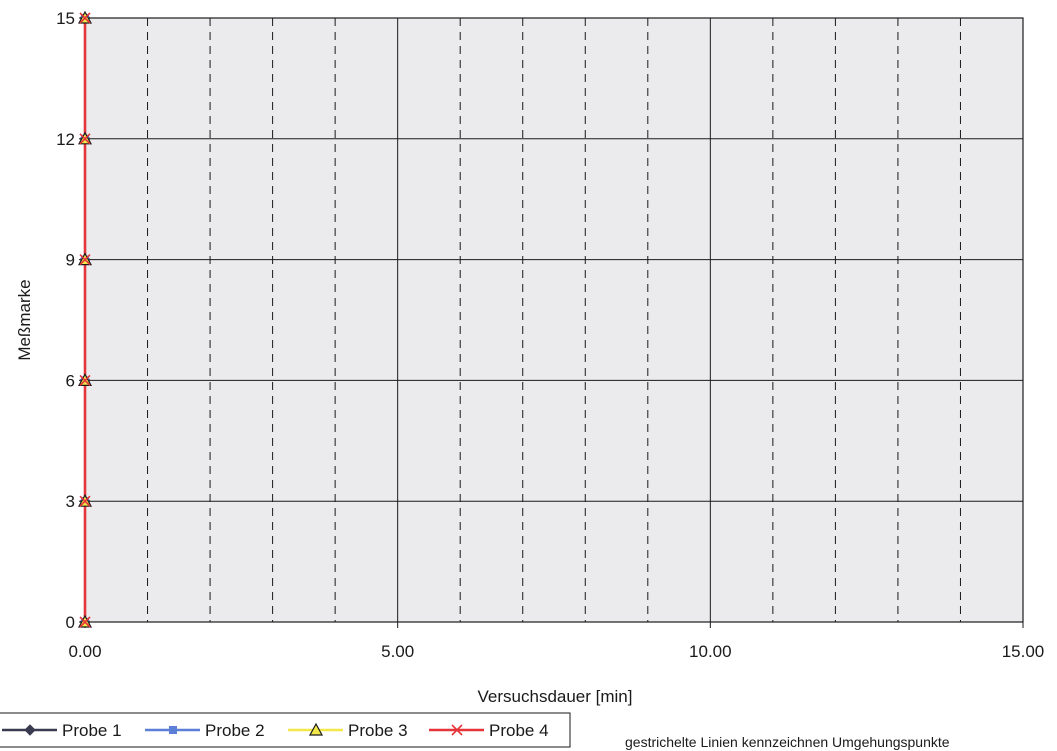  I want to click on y-tick-label: 0, so click(70, 622).